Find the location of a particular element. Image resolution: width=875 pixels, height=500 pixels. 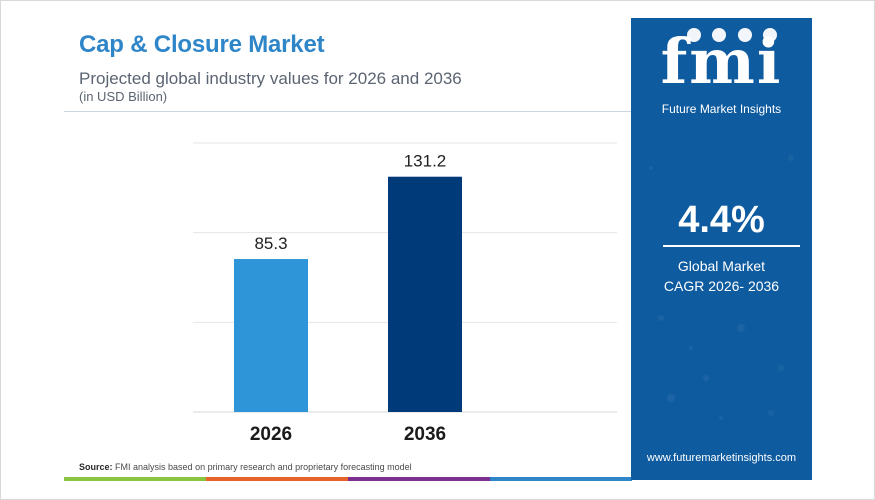

x-tick-labels: 2026 2036 is located at coordinates (348, 434).